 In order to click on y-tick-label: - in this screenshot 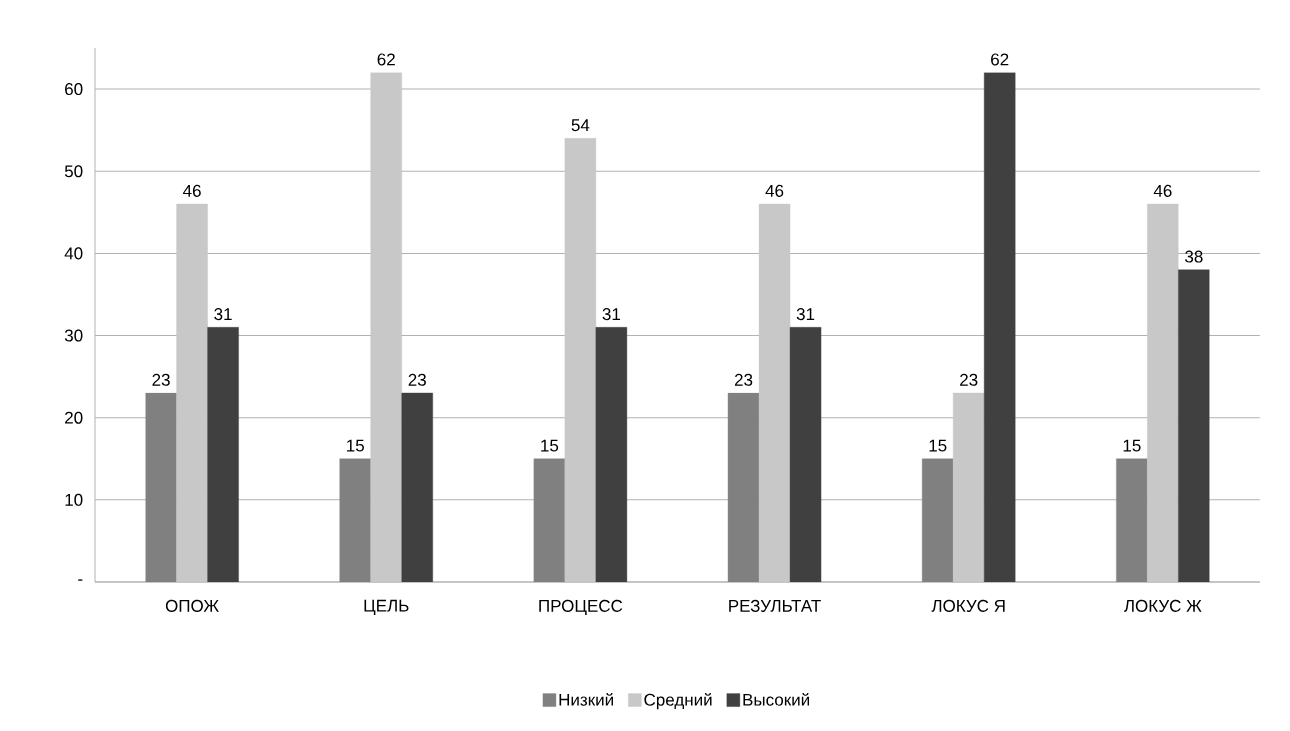, I will do `click(80, 580)`.